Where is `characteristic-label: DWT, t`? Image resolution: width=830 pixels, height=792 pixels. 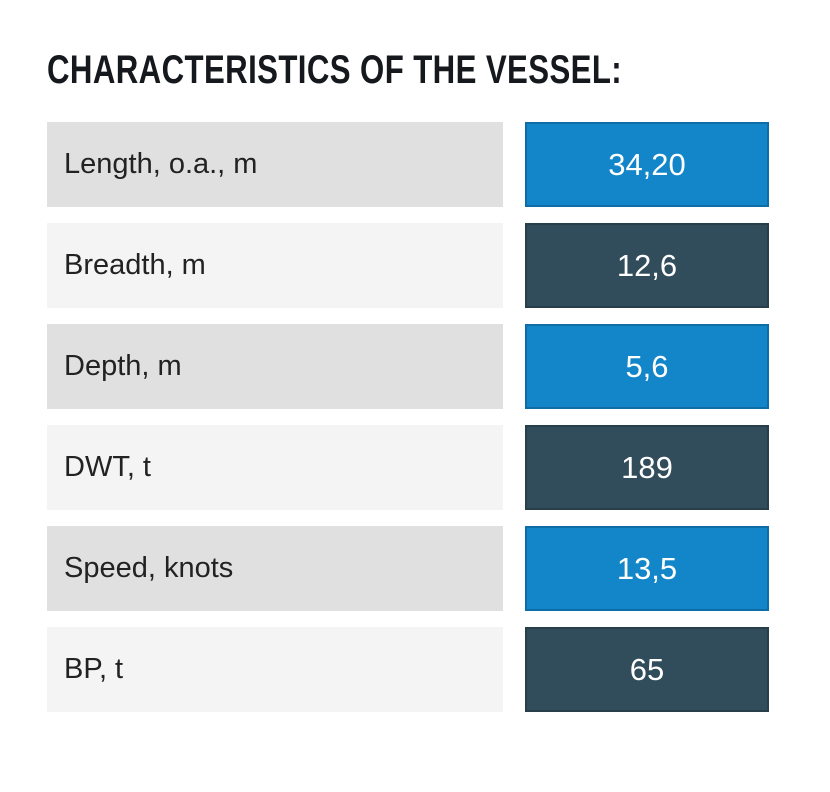
characteristic-label: DWT, t is located at coordinates (275, 467).